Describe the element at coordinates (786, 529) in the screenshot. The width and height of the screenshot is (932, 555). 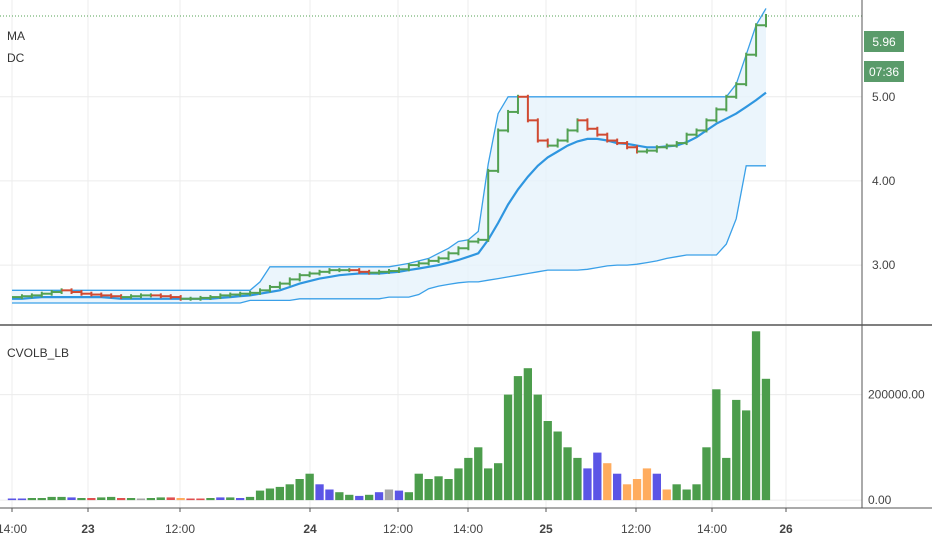
I see `x-tick-label: 26` at that location.